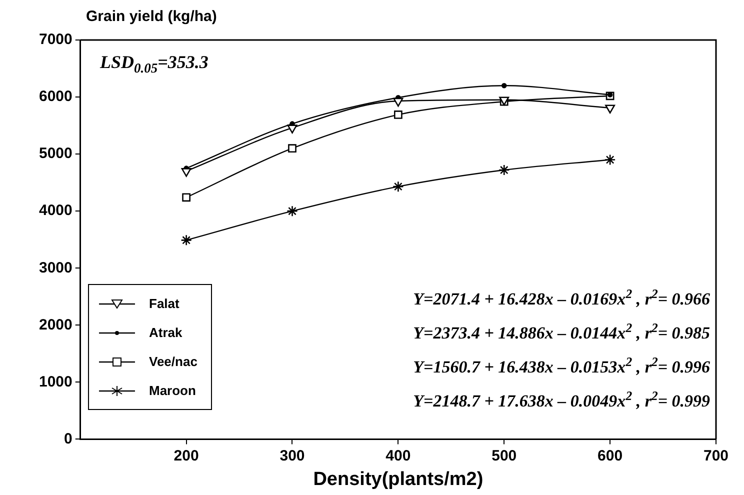 The image size is (744, 495). Describe the element at coordinates (504, 455) in the screenshot. I see `x-tick-label: 500` at that location.